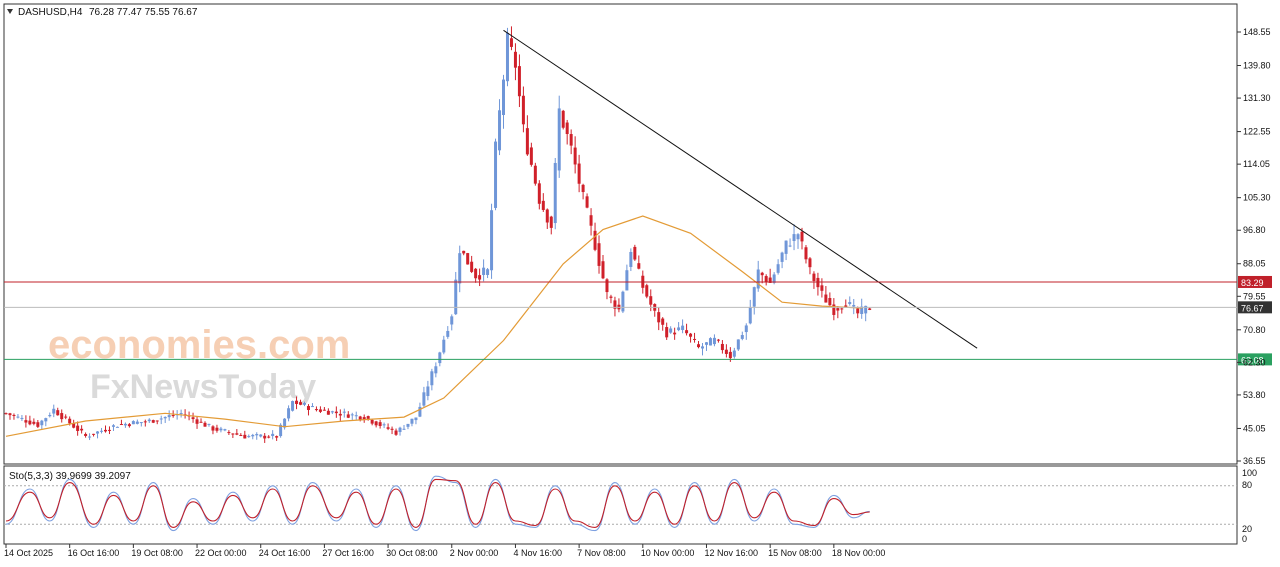 This screenshot has width=1280, height=567. What do you see at coordinates (1257, 32) in the screenshot?
I see `y-tick-label: 148.55` at bounding box center [1257, 32].